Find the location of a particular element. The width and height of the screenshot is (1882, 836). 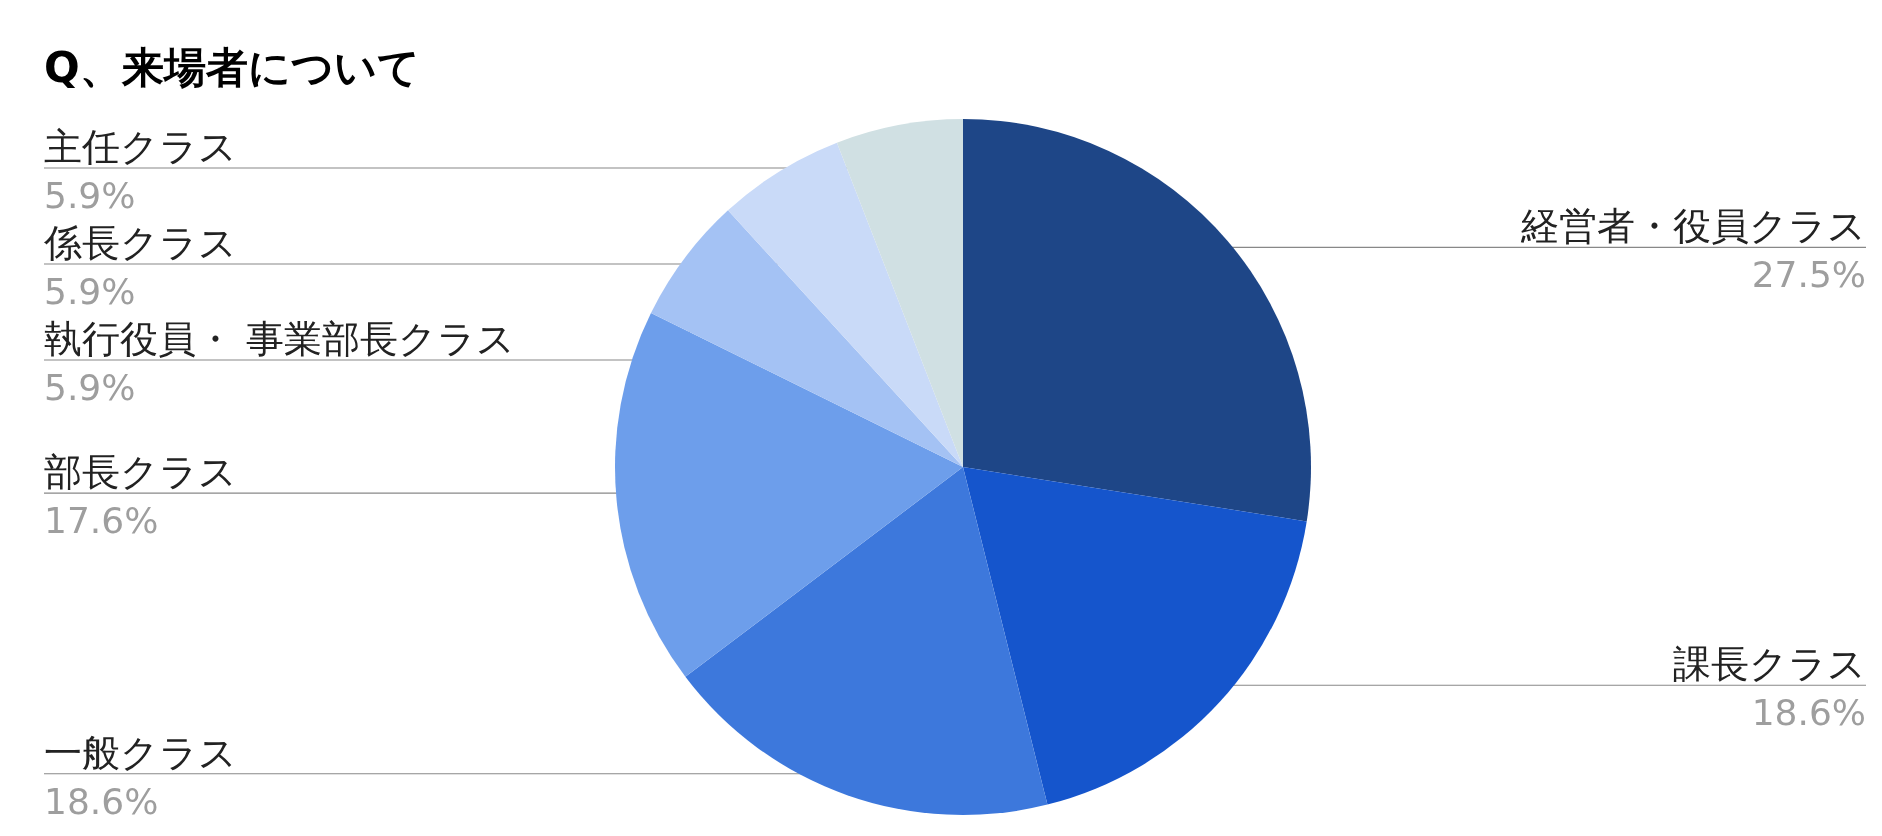

slice-label: 経営者・役員クラス is located at coordinates (1693, 226).